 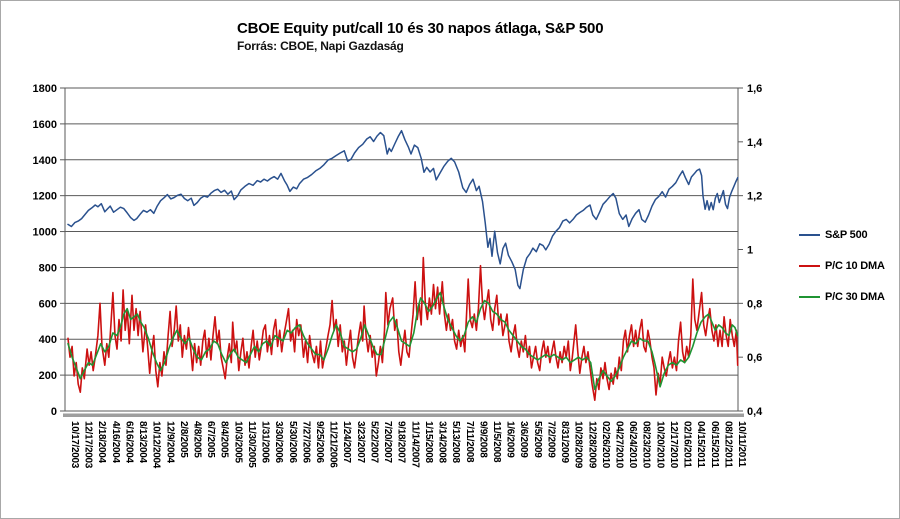 I want to click on svg-text: 1000, so click(x=45, y=233).